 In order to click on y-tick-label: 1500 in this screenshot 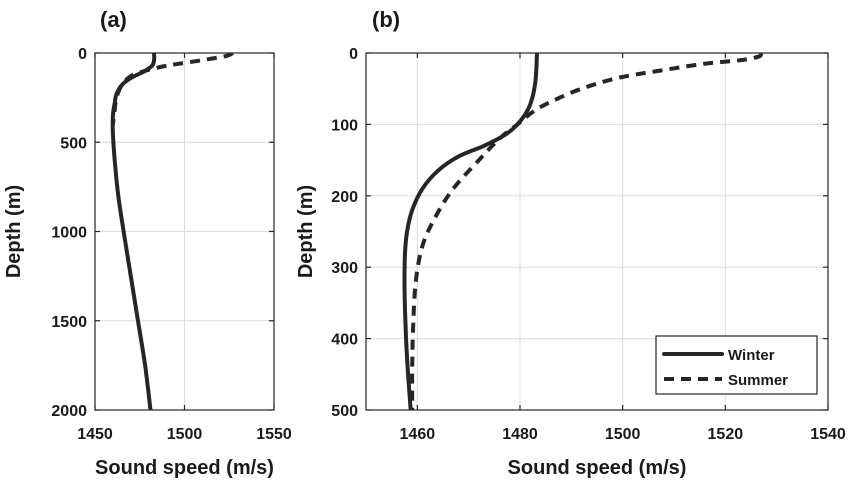, I will do `click(69, 322)`.